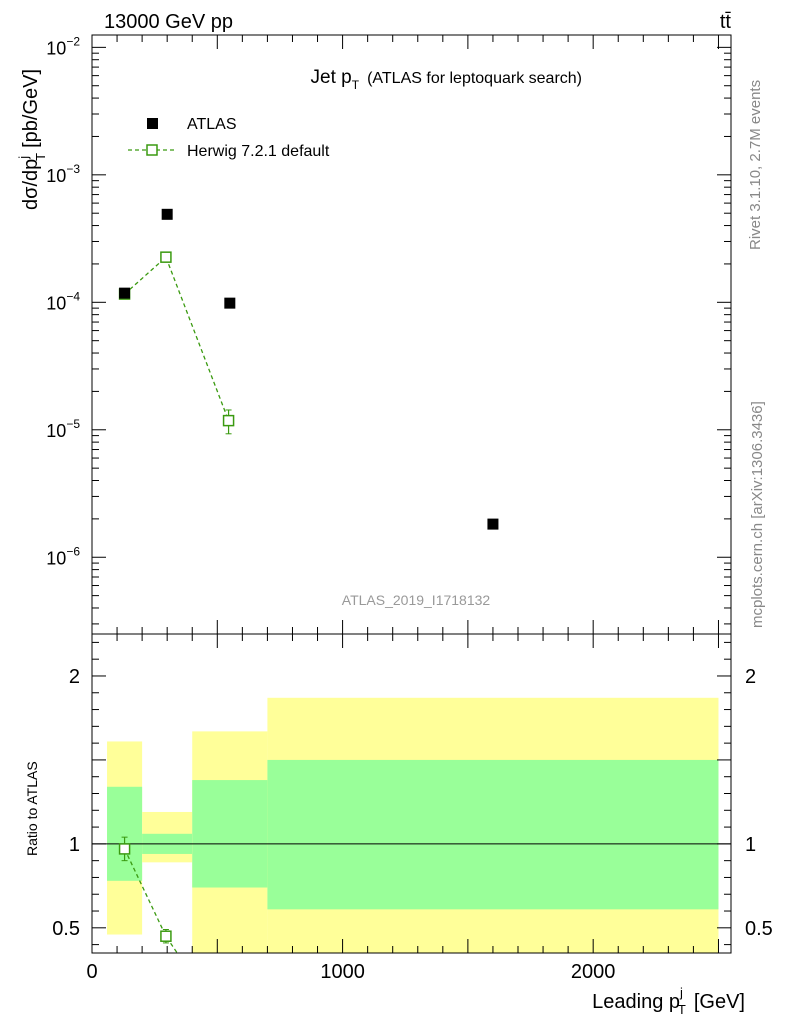  I want to click on mcplots-label: mcplots.cern.ch [arXiv:1306.3436], so click(757, 514).